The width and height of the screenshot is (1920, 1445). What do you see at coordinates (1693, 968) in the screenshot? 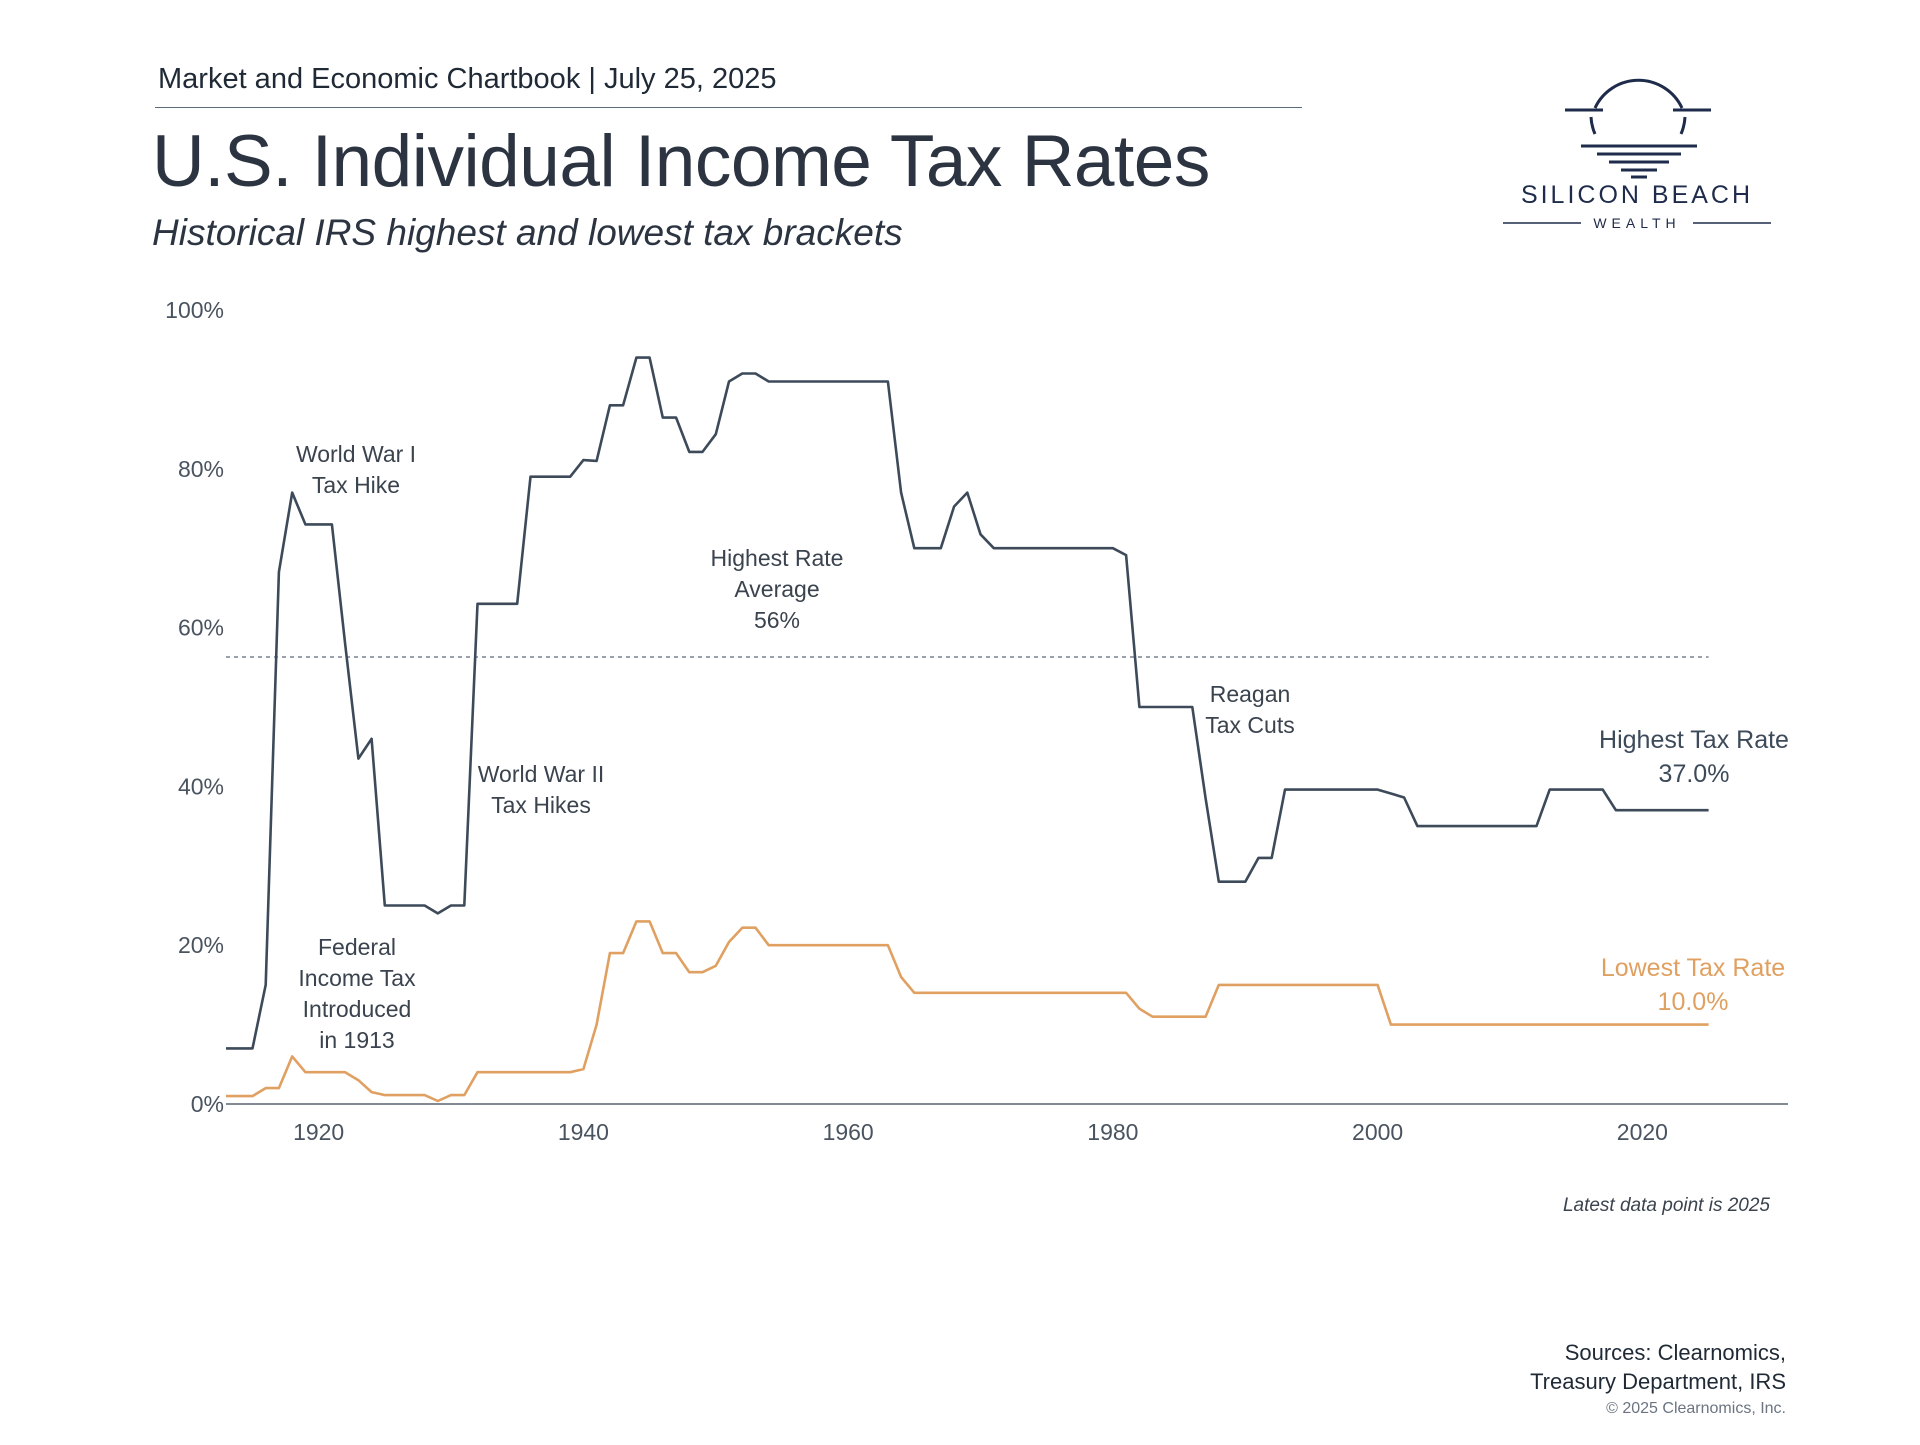
I see `lowest-tax-rate-label-line: Lowest Tax Rate` at bounding box center [1693, 968].